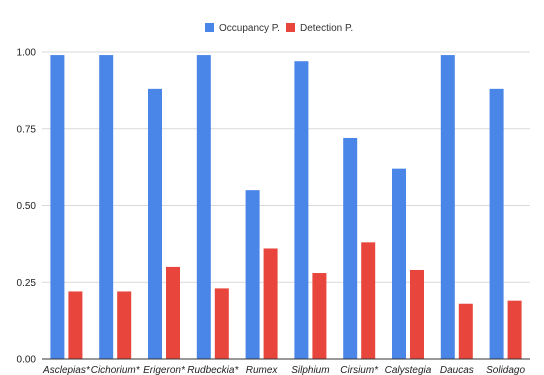 The image size is (544, 375). Describe the element at coordinates (27, 129) in the screenshot. I see `y-tick-label: 0.75` at that location.